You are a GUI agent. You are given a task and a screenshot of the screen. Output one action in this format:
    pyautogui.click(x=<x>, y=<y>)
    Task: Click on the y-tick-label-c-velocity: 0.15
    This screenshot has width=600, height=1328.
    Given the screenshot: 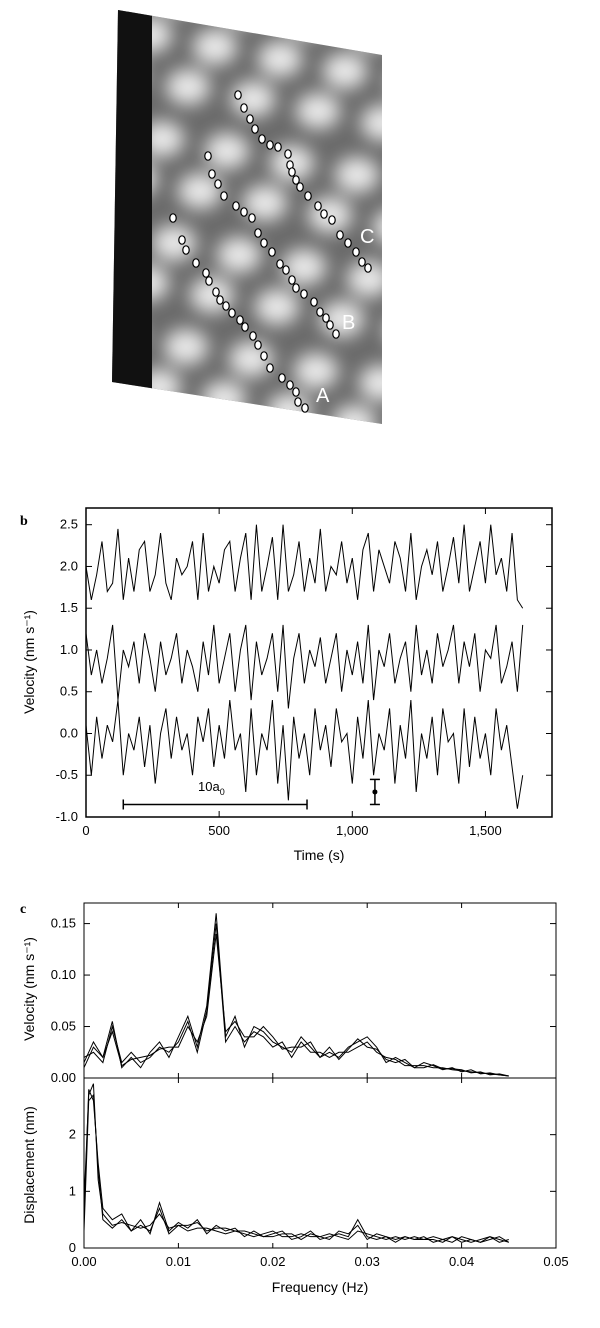 What is the action you would take?
    pyautogui.click(x=63, y=923)
    